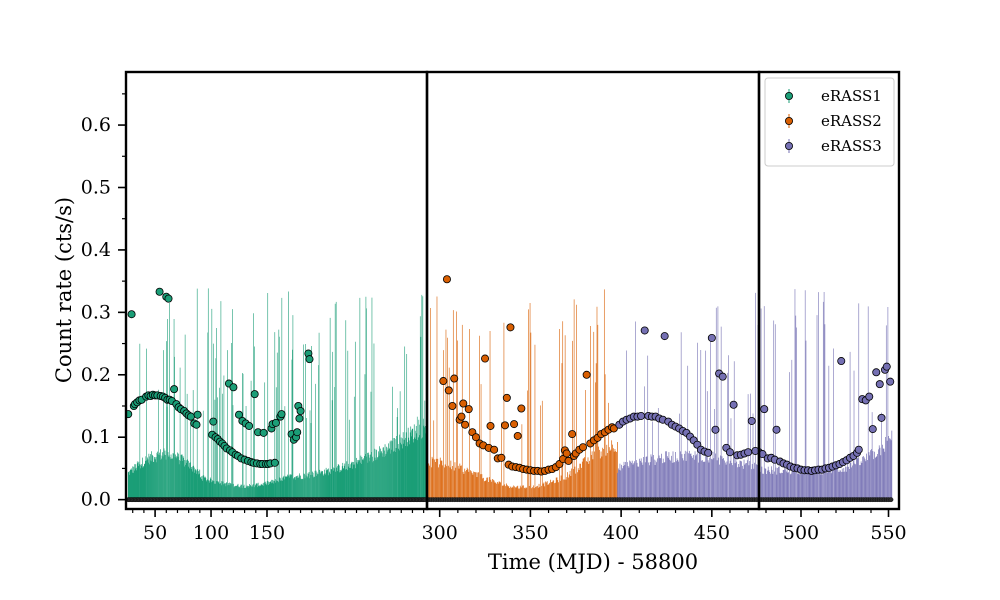 The width and height of the screenshot is (1000, 600). What do you see at coordinates (96, 187) in the screenshot?
I see `y-tick-label: 0.5` at bounding box center [96, 187].